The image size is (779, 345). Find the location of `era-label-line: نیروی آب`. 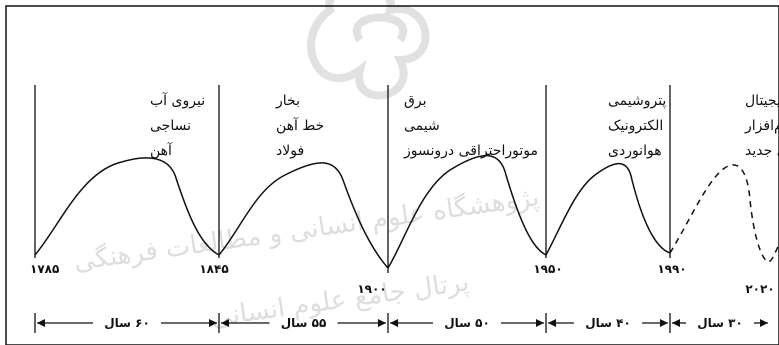

era-label-line: نیروی آب is located at coordinates (177, 100).